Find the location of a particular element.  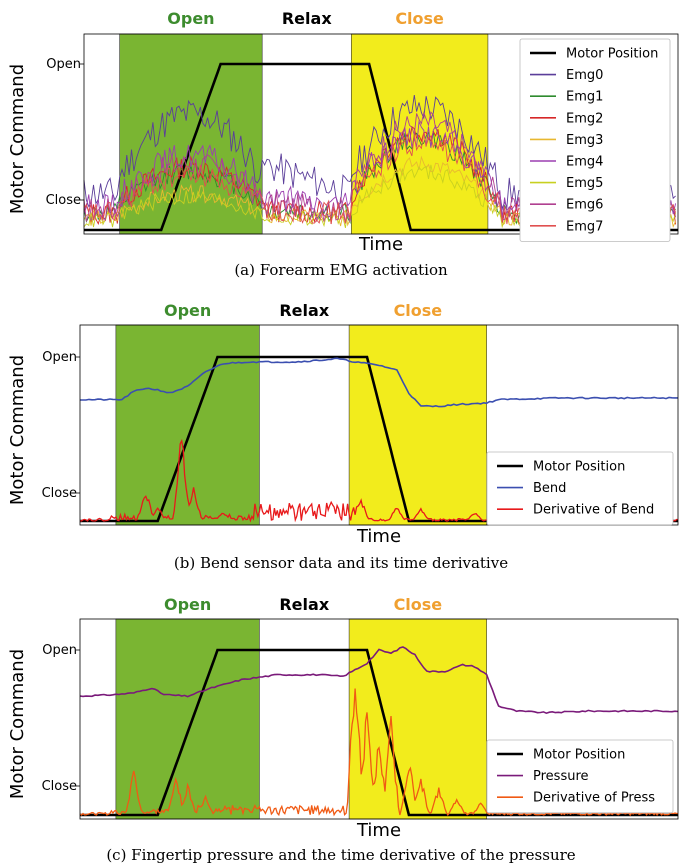

legend-label: Bend is located at coordinates (549, 488).